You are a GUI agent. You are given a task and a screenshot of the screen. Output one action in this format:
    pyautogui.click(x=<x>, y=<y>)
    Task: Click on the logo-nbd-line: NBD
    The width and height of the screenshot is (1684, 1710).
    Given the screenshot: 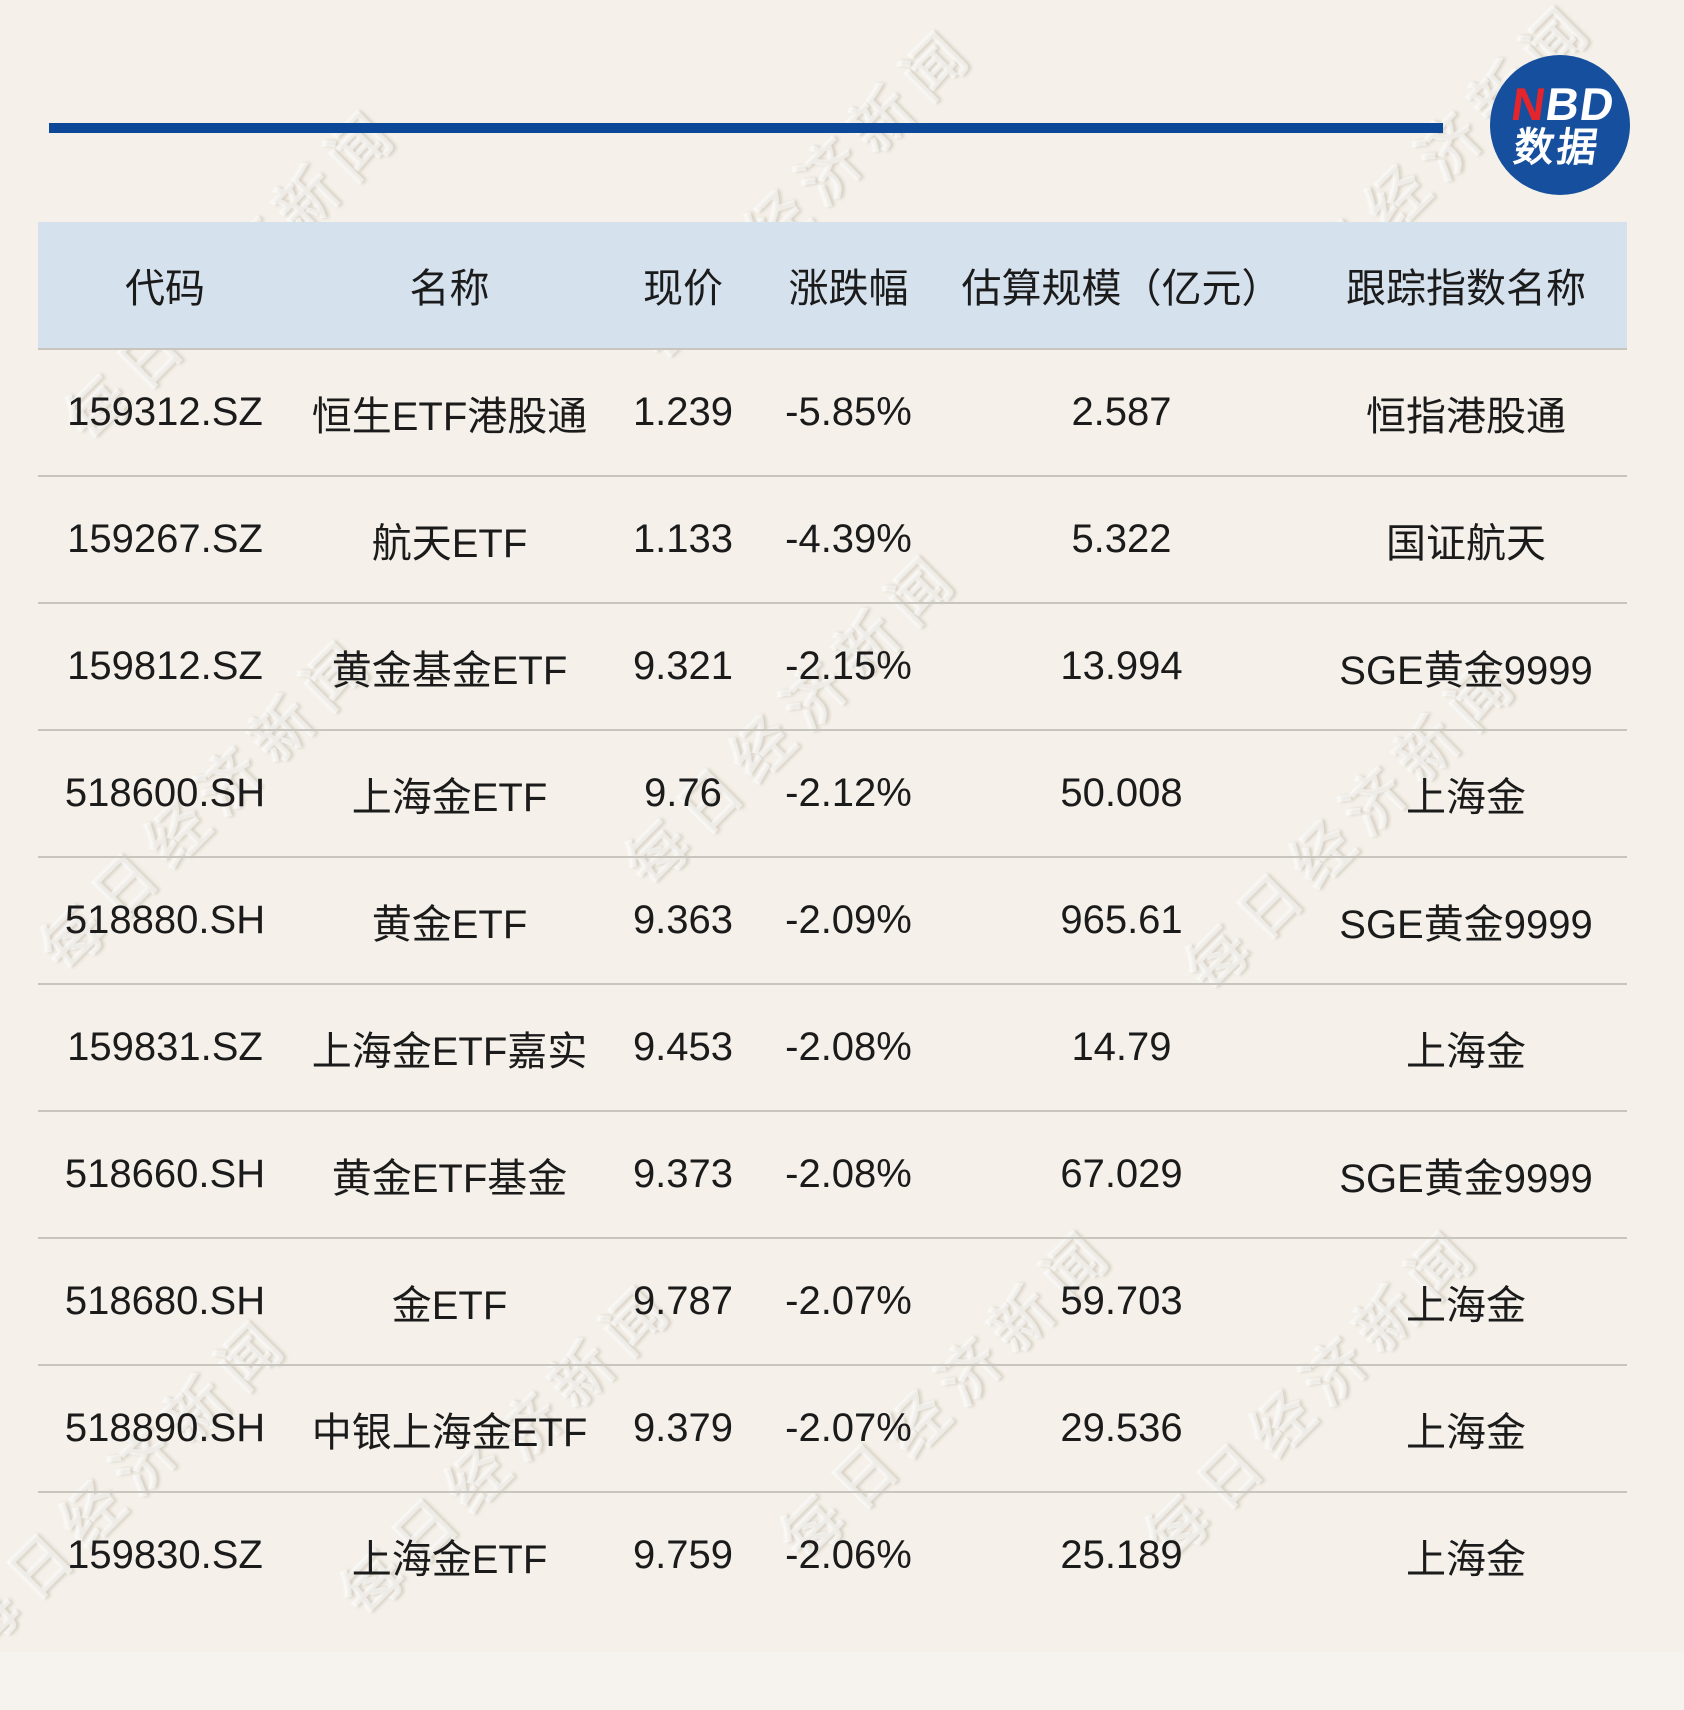 What is the action you would take?
    pyautogui.click(x=1563, y=104)
    